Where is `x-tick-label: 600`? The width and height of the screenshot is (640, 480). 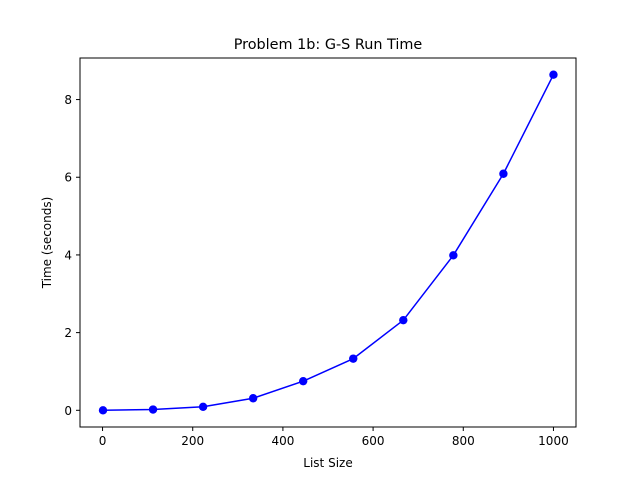
x-tick-label: 600 is located at coordinates (373, 441).